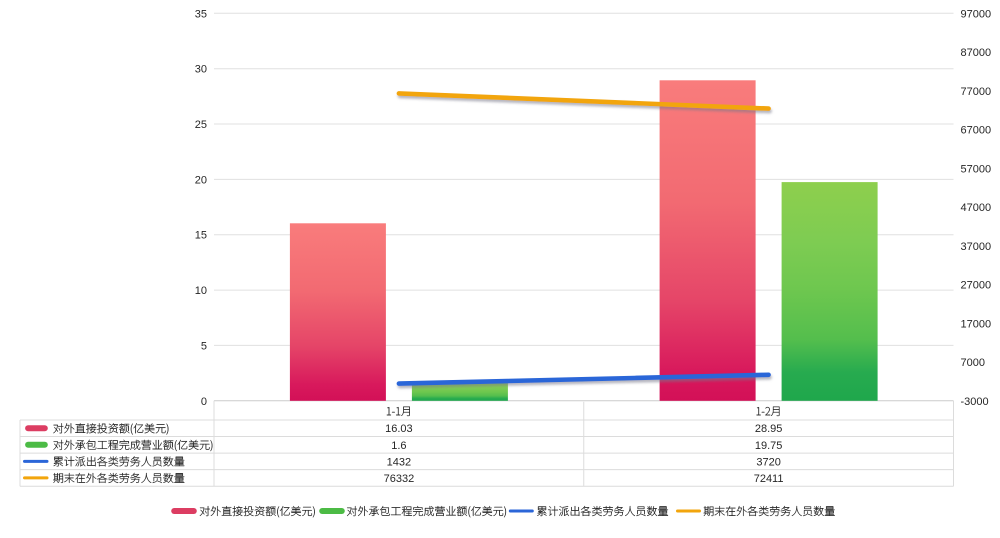 The width and height of the screenshot is (1000, 538). Describe the element at coordinates (976, 53) in the screenshot. I see `svg-text: 87000` at that location.